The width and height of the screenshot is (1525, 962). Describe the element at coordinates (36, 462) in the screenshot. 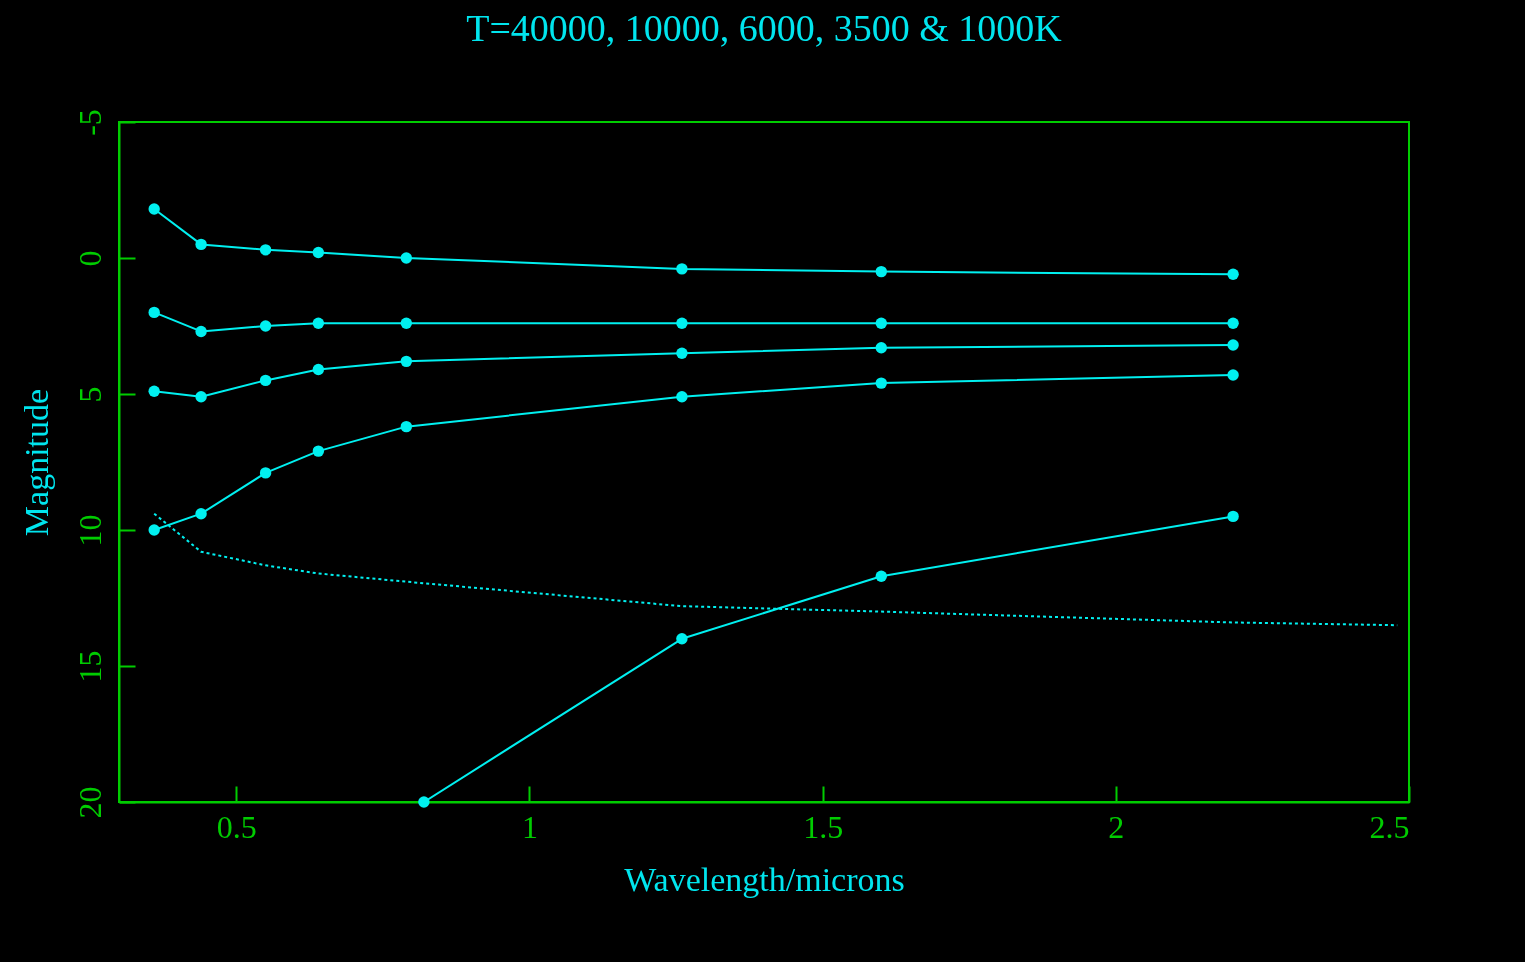

I see `y-axis-title: Magnitude` at that location.